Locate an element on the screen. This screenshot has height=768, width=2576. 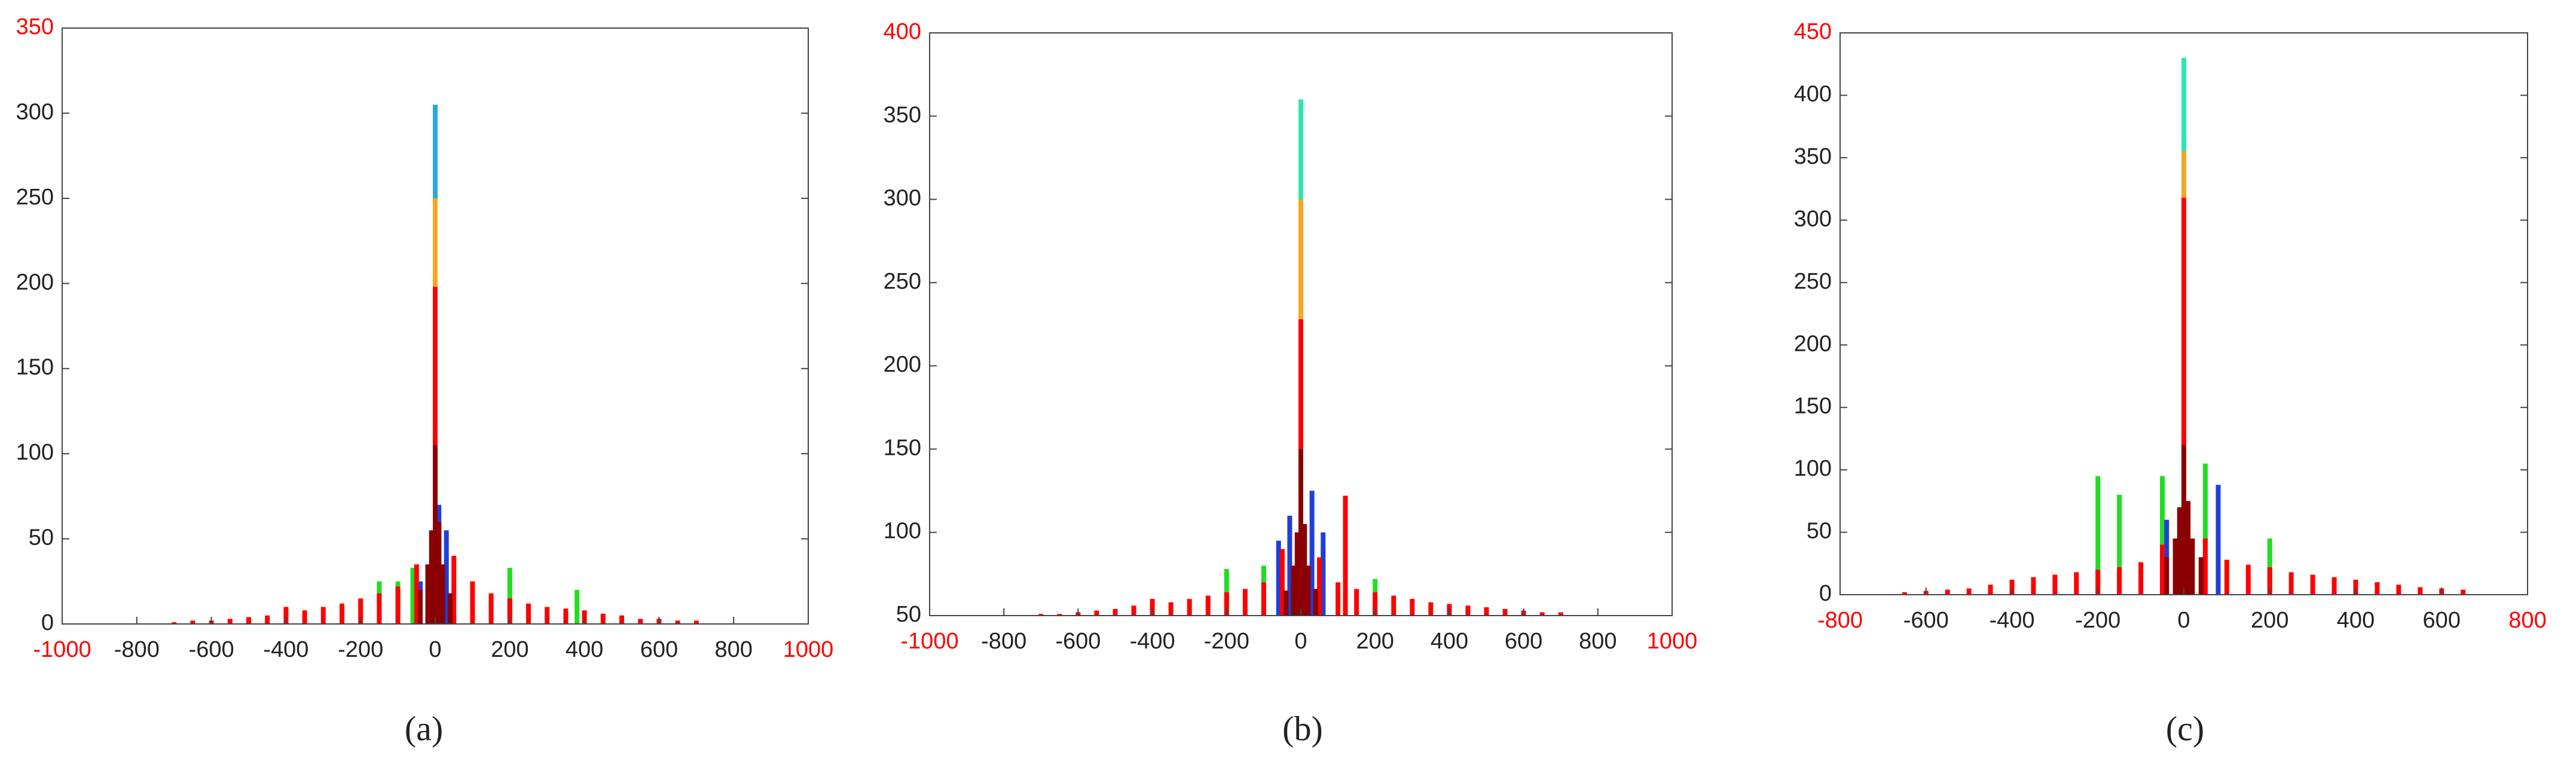
y-tick-label: 100 is located at coordinates (35, 452).